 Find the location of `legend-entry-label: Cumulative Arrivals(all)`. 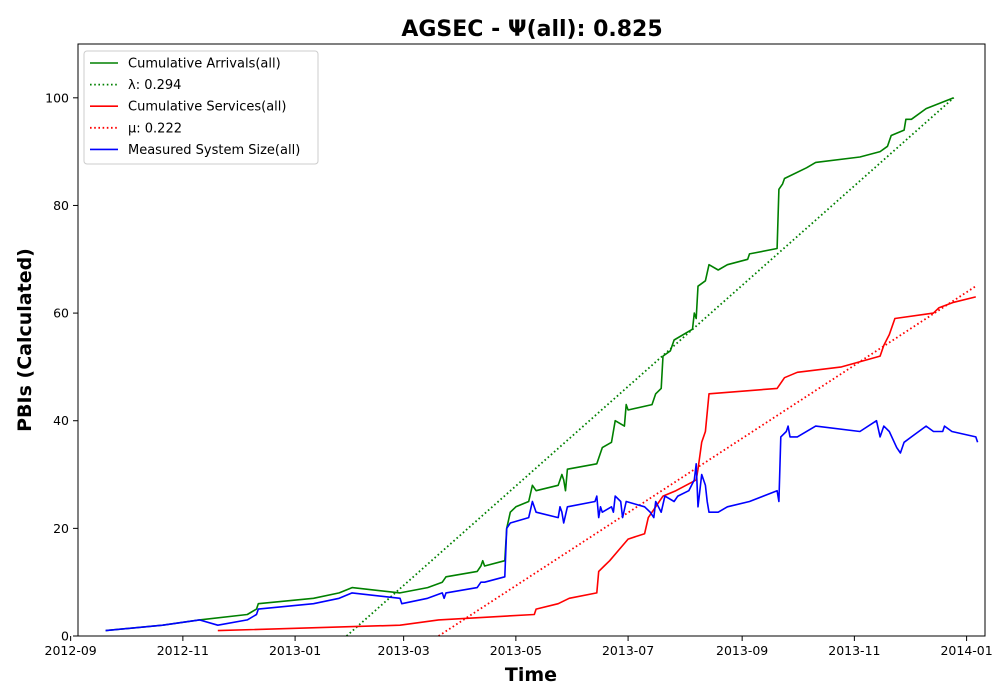

legend-entry-label: Cumulative Arrivals(all) is located at coordinates (204, 64).